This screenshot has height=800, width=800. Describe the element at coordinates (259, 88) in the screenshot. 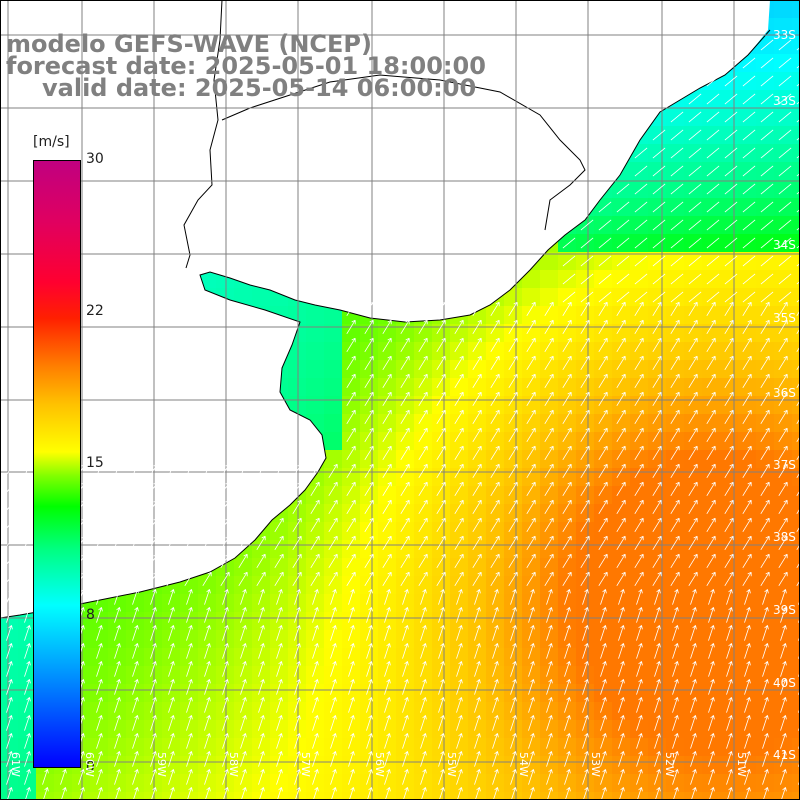

I see `valid-date: valid date: 2025-05-14 06:00:00` at that location.